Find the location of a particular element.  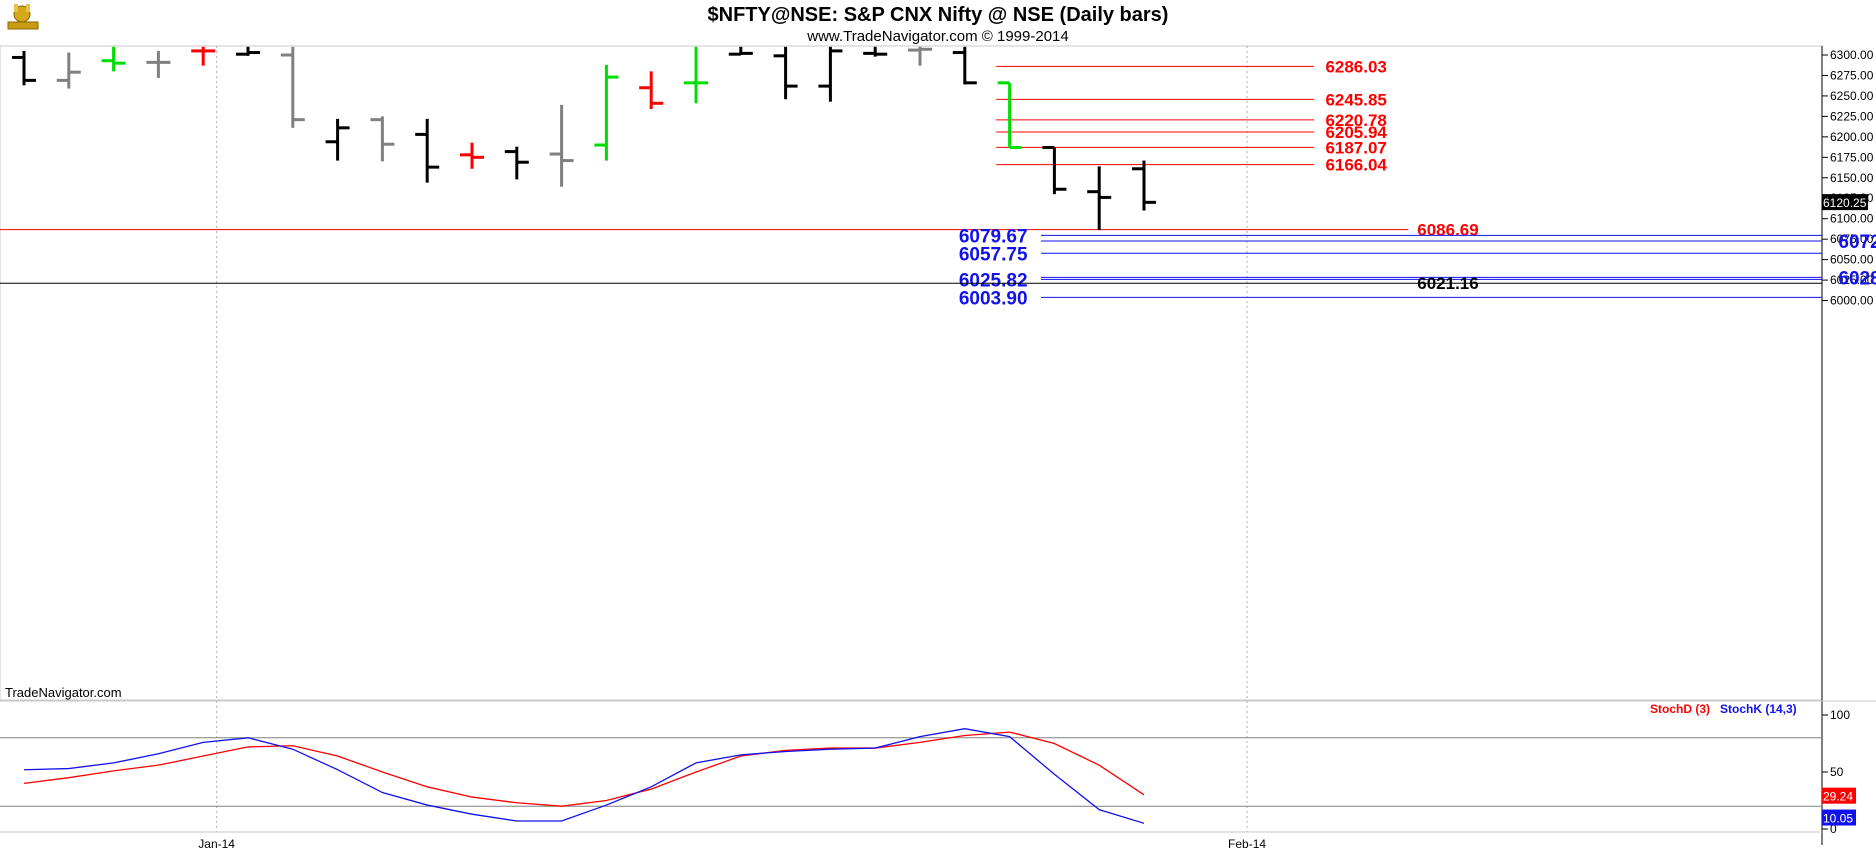

chart-subtitle: www.TradeNavigator.com © 1999-2014 is located at coordinates (937, 36).